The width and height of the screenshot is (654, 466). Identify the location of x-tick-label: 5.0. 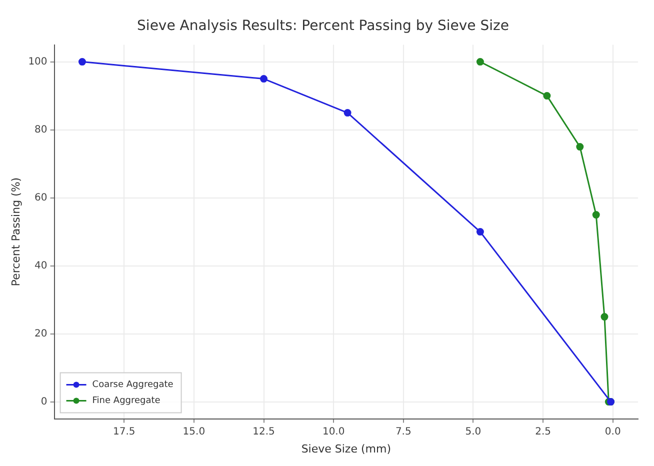
(473, 432).